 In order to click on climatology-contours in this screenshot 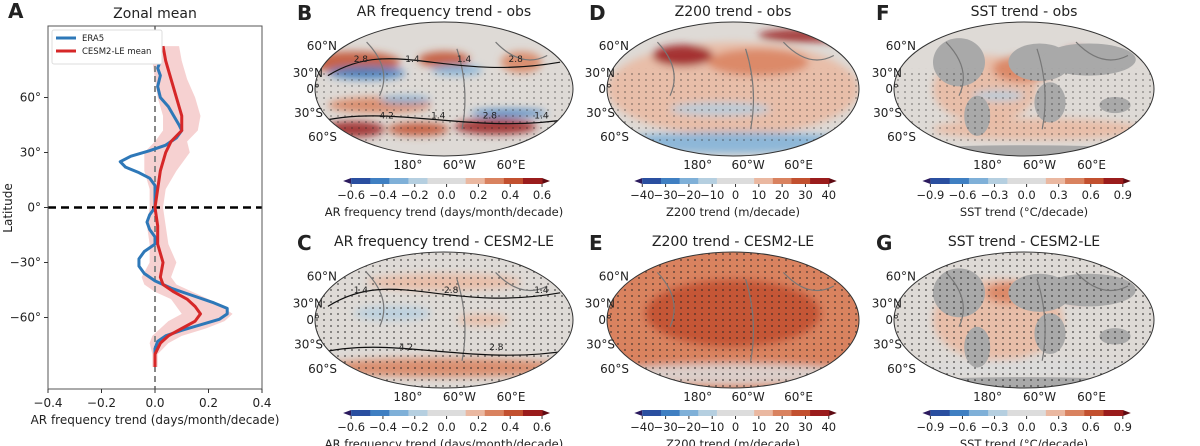, I will do `click(444, 91)`.